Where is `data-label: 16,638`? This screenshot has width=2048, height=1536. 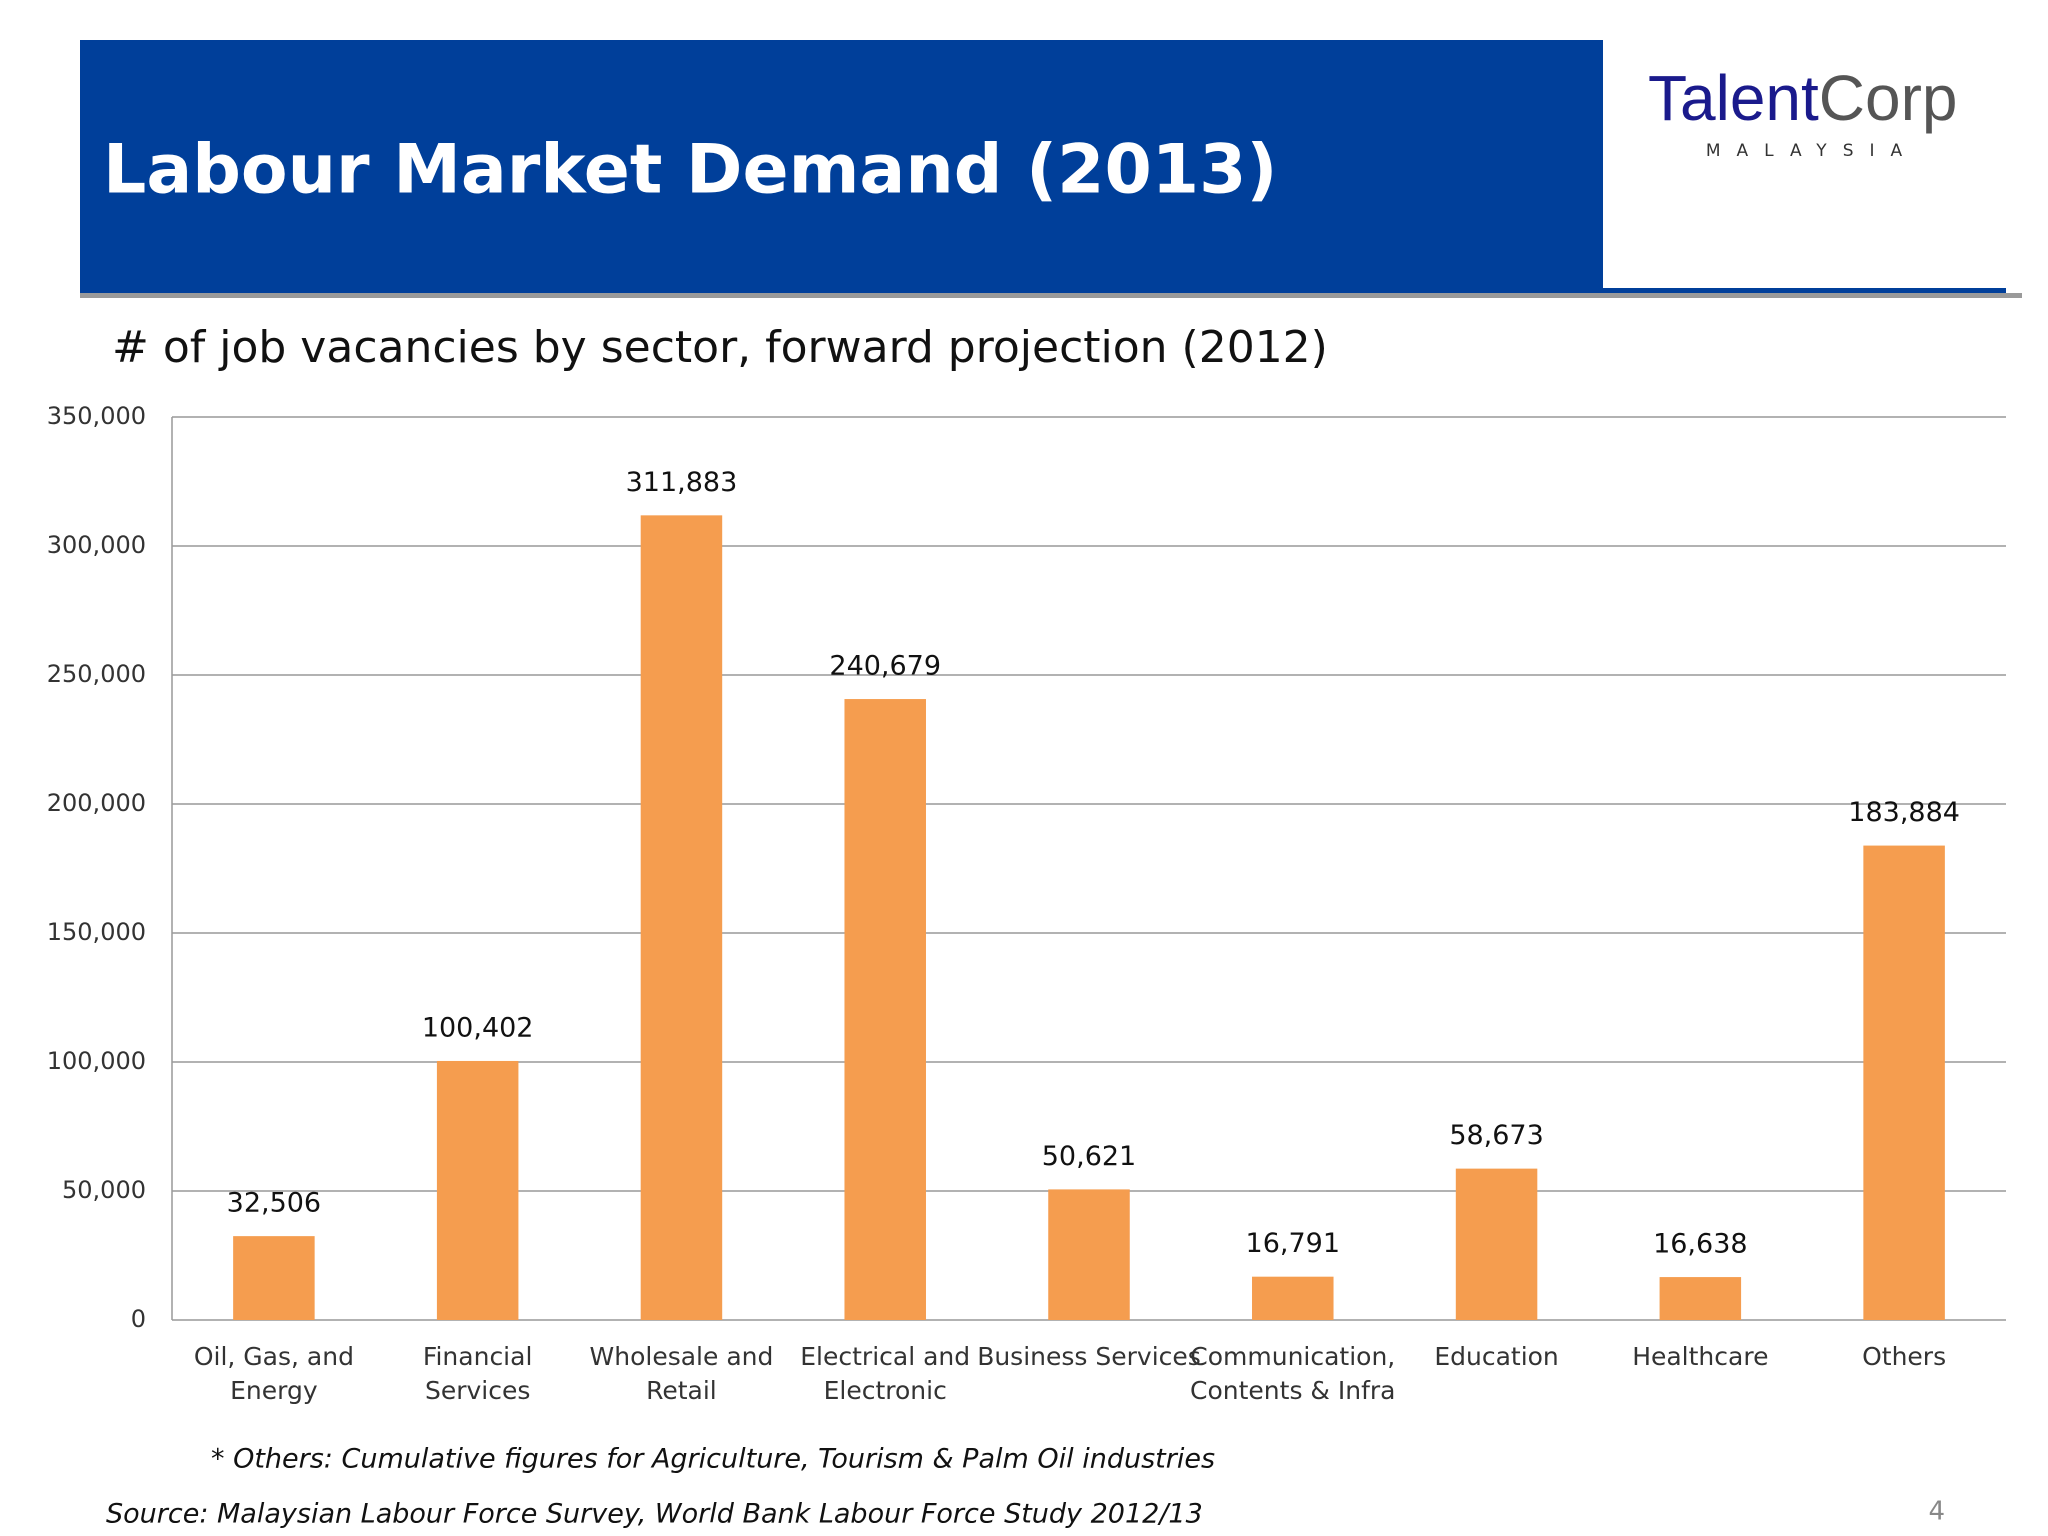 data-label: 16,638 is located at coordinates (1700, 1244).